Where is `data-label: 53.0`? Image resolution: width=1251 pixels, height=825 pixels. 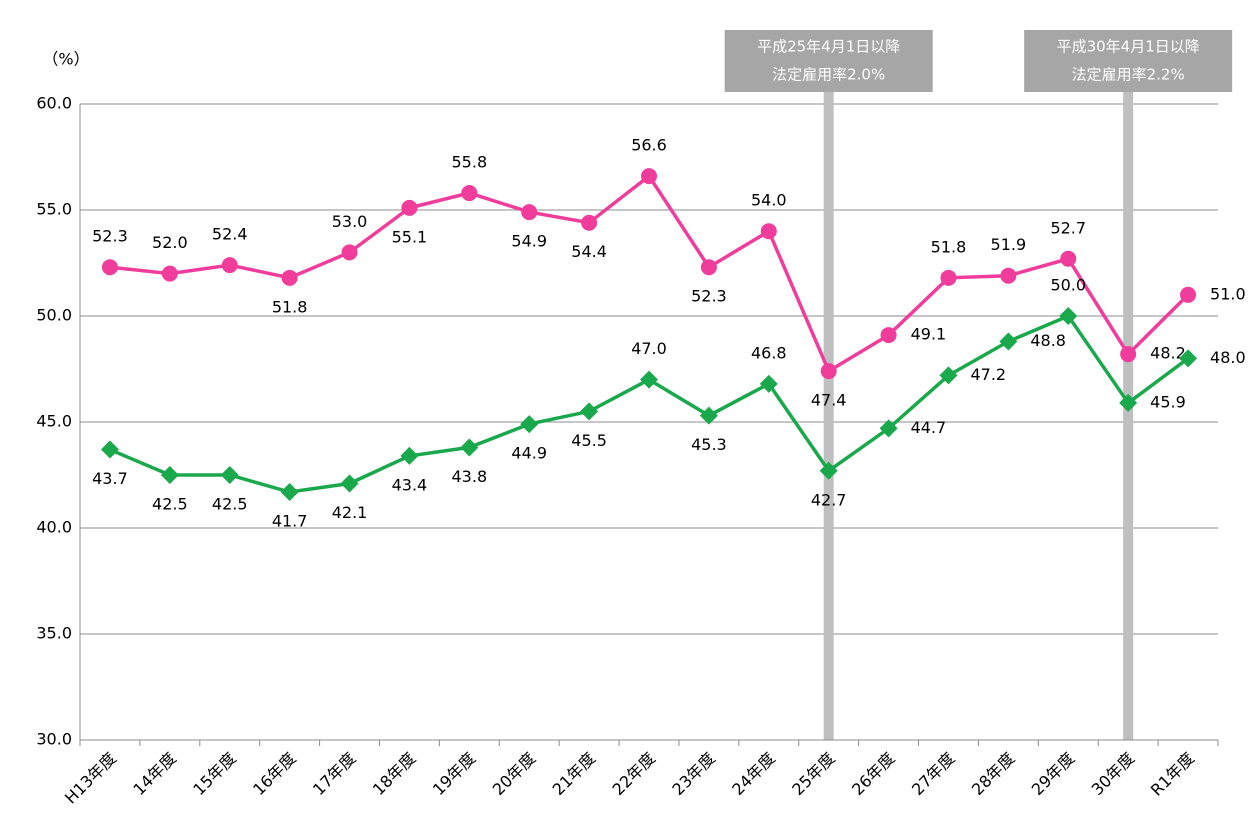 data-label: 53.0 is located at coordinates (350, 221).